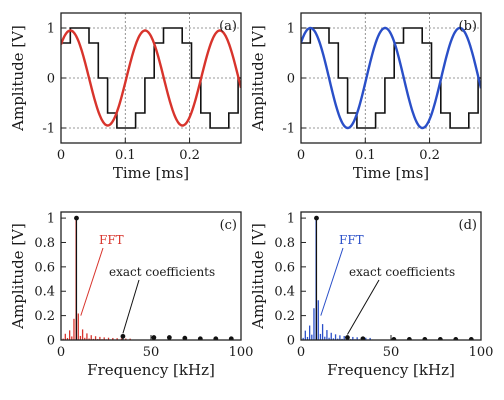 The width and height of the screenshot is (504, 400). What do you see at coordinates (228, 26) in the screenshot?
I see `panel-letter: (a)` at bounding box center [228, 26].